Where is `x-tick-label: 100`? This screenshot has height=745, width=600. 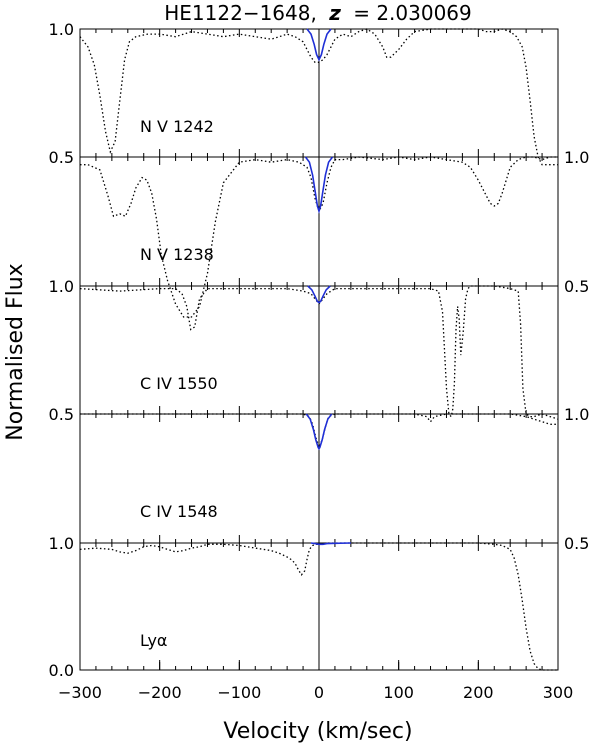
x-tick-label: 100 is located at coordinates (398, 692).